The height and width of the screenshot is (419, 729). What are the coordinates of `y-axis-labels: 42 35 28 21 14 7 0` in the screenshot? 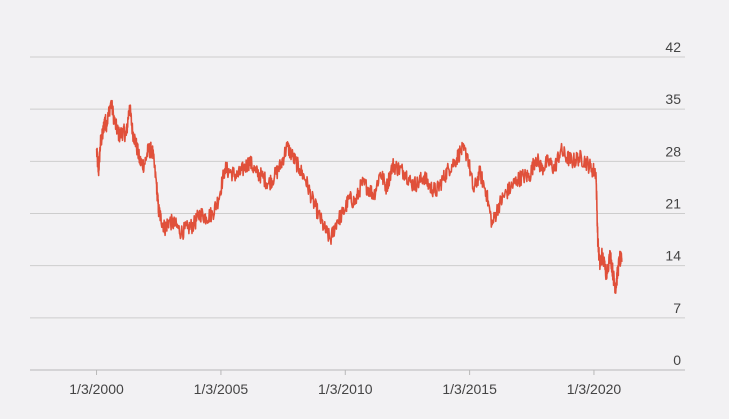 It's located at (673, 203).